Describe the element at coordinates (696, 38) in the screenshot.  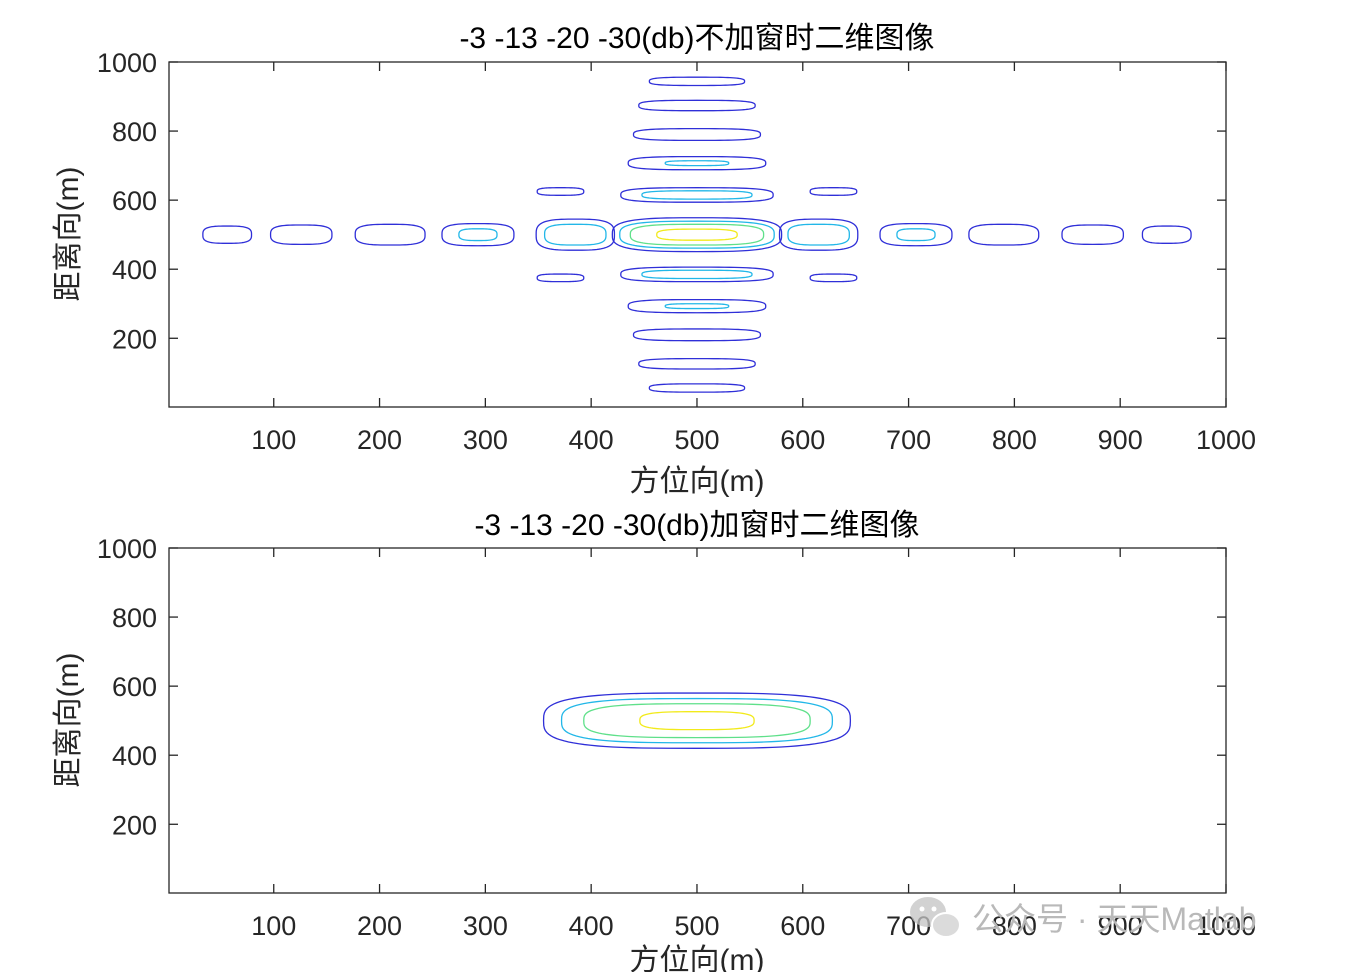
I see `chart-top-title: -3 -13 -20 -30(db)不加窗时二维图像` at that location.